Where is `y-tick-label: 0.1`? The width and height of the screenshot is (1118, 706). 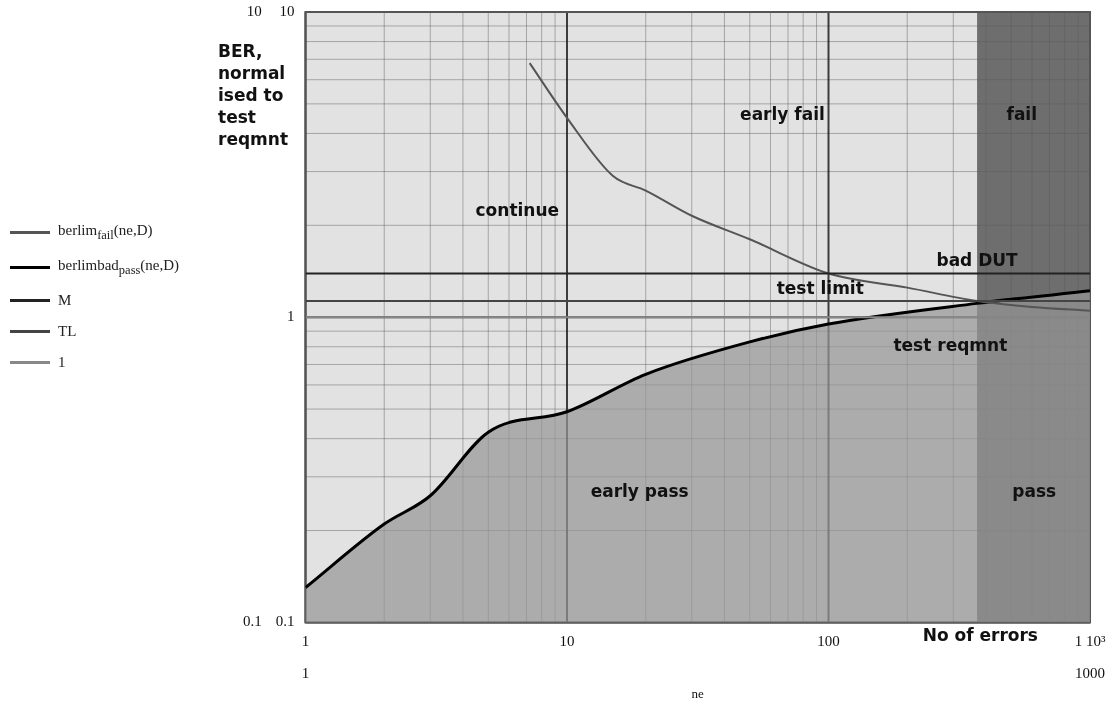
y-tick-label: 0.1 is located at coordinates (285, 621).